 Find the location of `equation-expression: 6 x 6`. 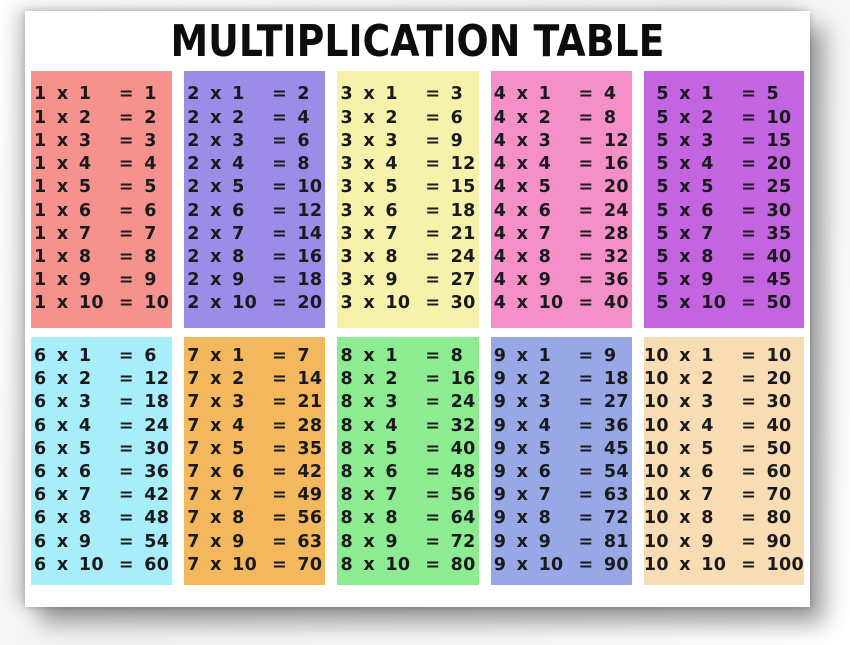

equation-expression: 6 x 6 is located at coordinates (63, 472).